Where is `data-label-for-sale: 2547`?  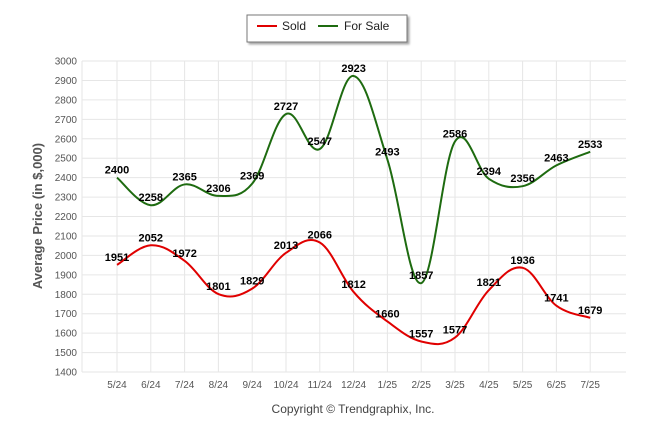 data-label-for-sale: 2547 is located at coordinates (320, 142).